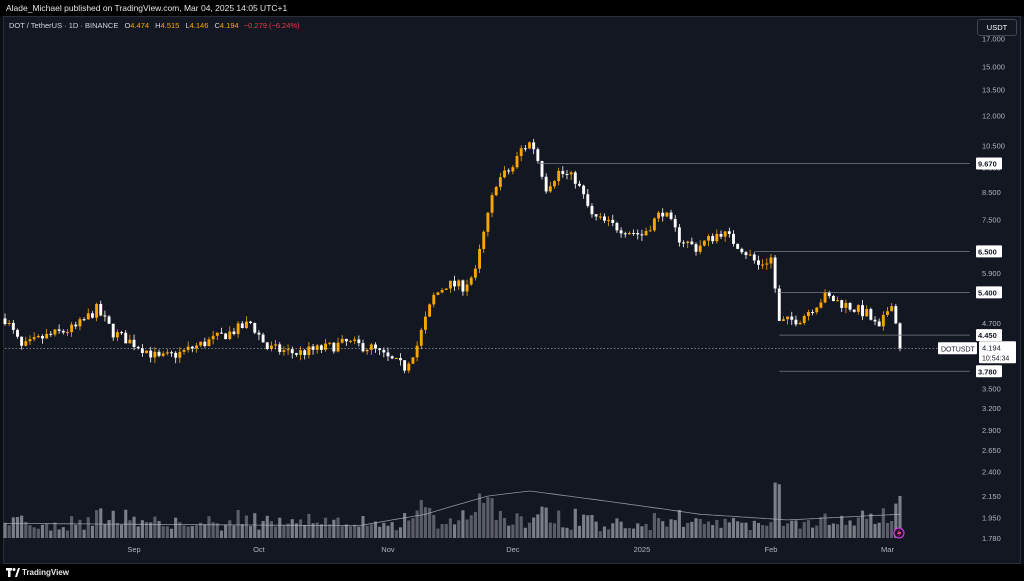 This screenshot has height=581, width=1024. What do you see at coordinates (997, 27) in the screenshot?
I see `currency-button: USDT` at bounding box center [997, 27].